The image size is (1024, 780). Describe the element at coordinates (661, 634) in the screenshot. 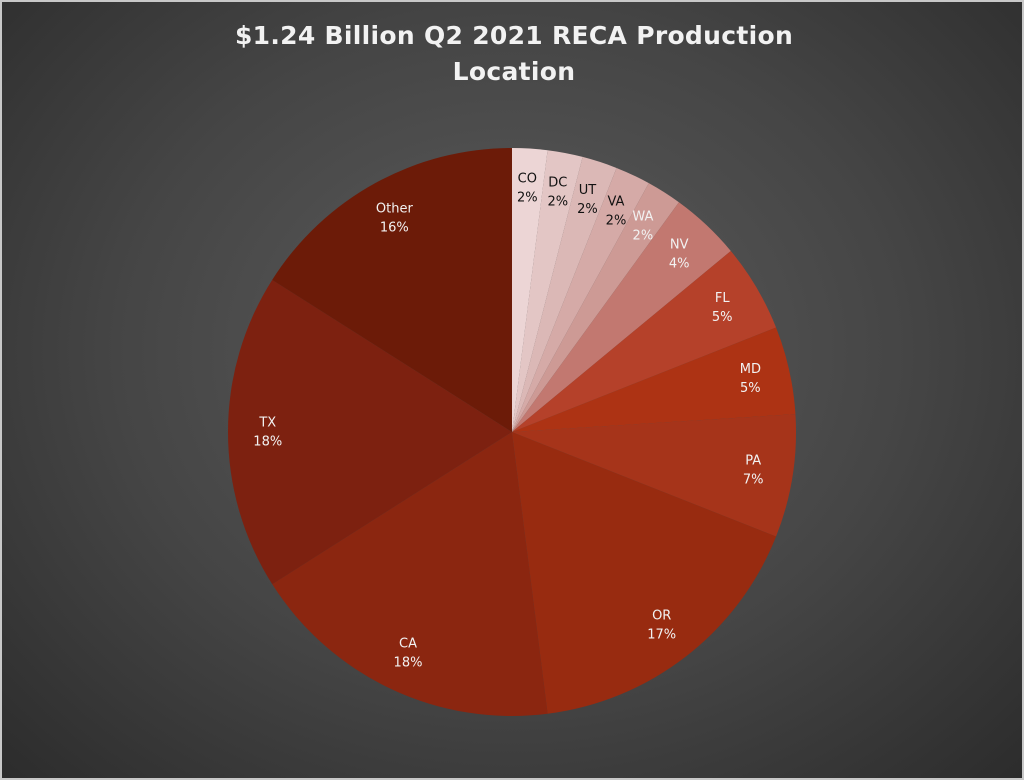

I see `value-label: 17%` at that location.